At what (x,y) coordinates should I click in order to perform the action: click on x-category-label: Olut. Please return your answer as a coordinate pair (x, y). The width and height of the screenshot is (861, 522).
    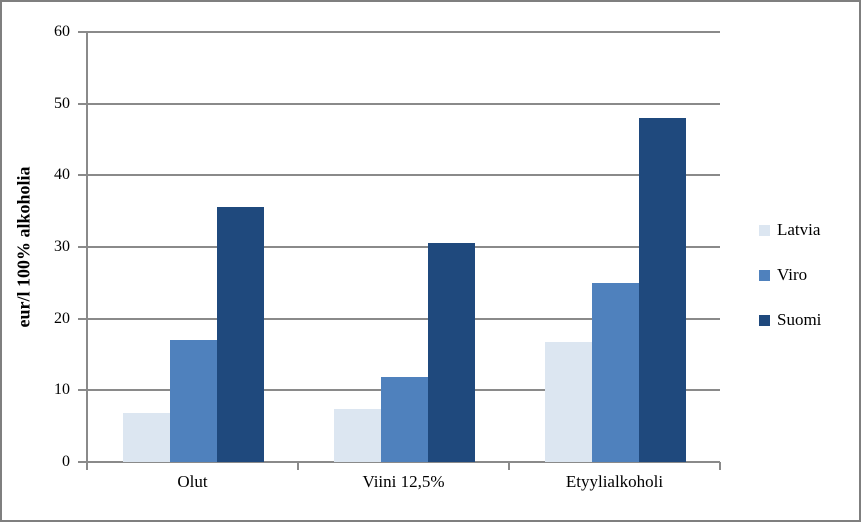
    Looking at the image, I should click on (192, 481).